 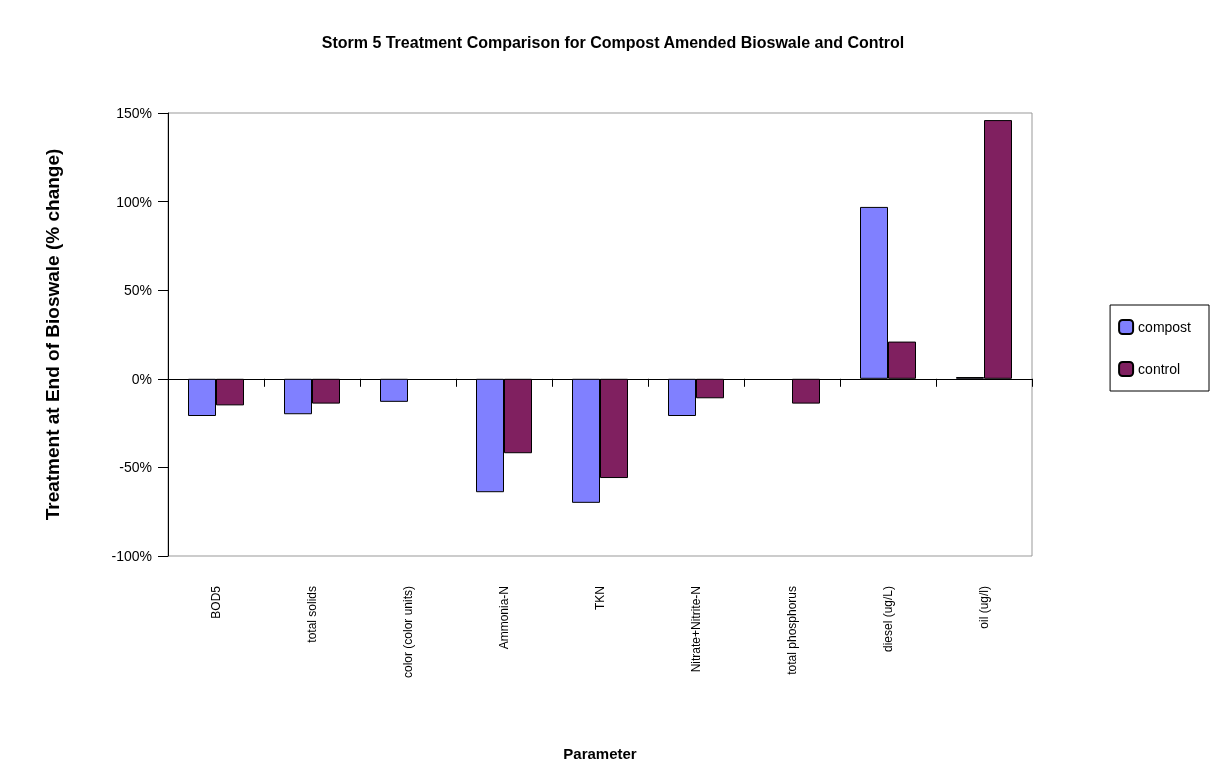 I want to click on x-tick-label: Ammonia-N, so click(x=504, y=618).